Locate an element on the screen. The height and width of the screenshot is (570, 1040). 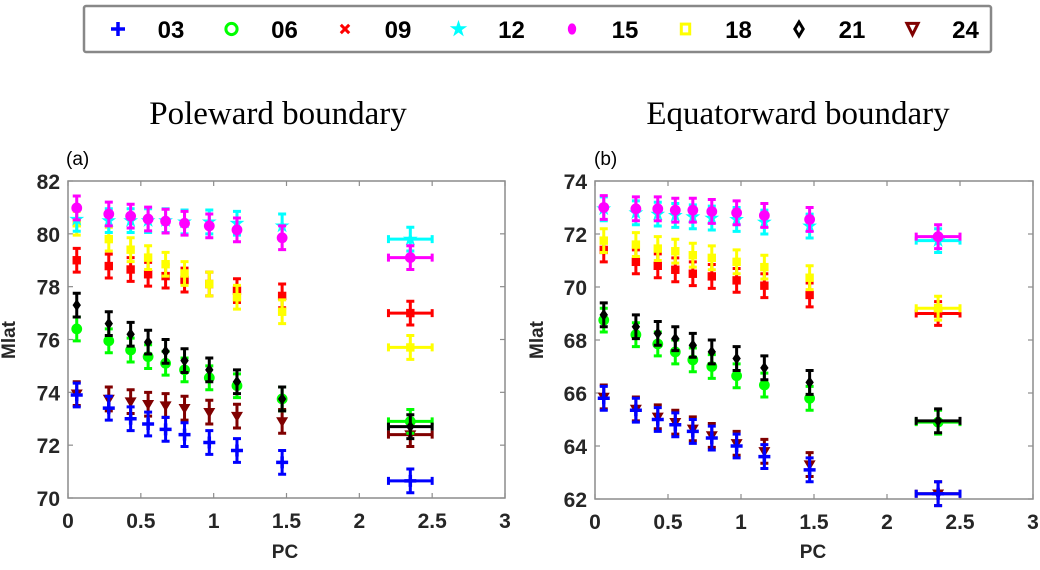
x-tick-label: 3 is located at coordinates (505, 521).